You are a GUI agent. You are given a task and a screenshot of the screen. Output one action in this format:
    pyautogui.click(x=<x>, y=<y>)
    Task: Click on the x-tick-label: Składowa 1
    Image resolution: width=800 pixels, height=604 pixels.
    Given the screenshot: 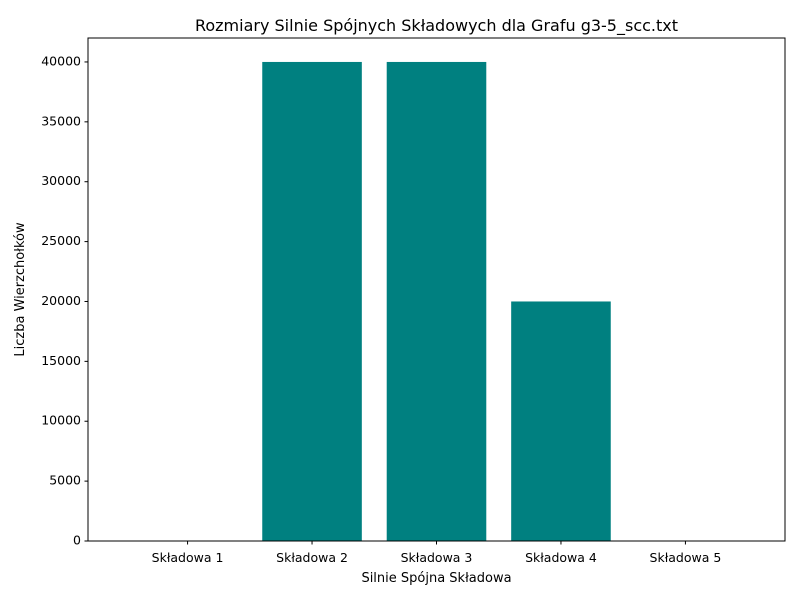 What is the action you would take?
    pyautogui.click(x=188, y=557)
    